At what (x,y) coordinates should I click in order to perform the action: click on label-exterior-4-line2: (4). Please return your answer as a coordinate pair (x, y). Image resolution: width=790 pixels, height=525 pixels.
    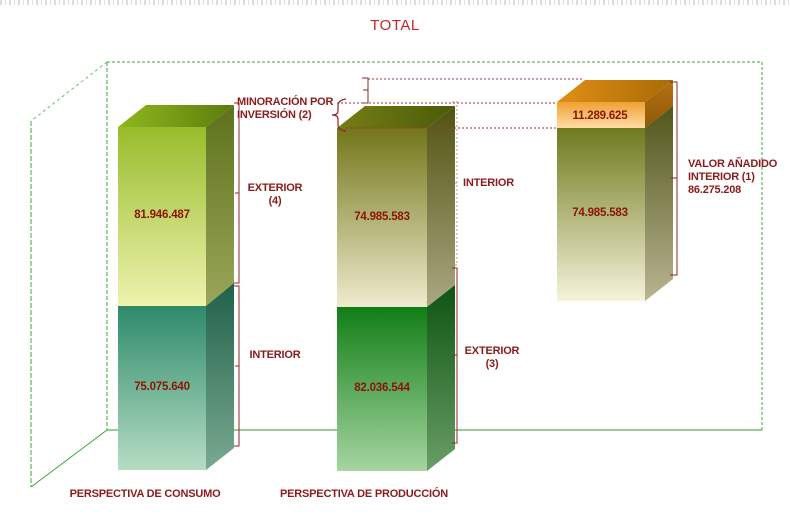
    Looking at the image, I should click on (275, 201).